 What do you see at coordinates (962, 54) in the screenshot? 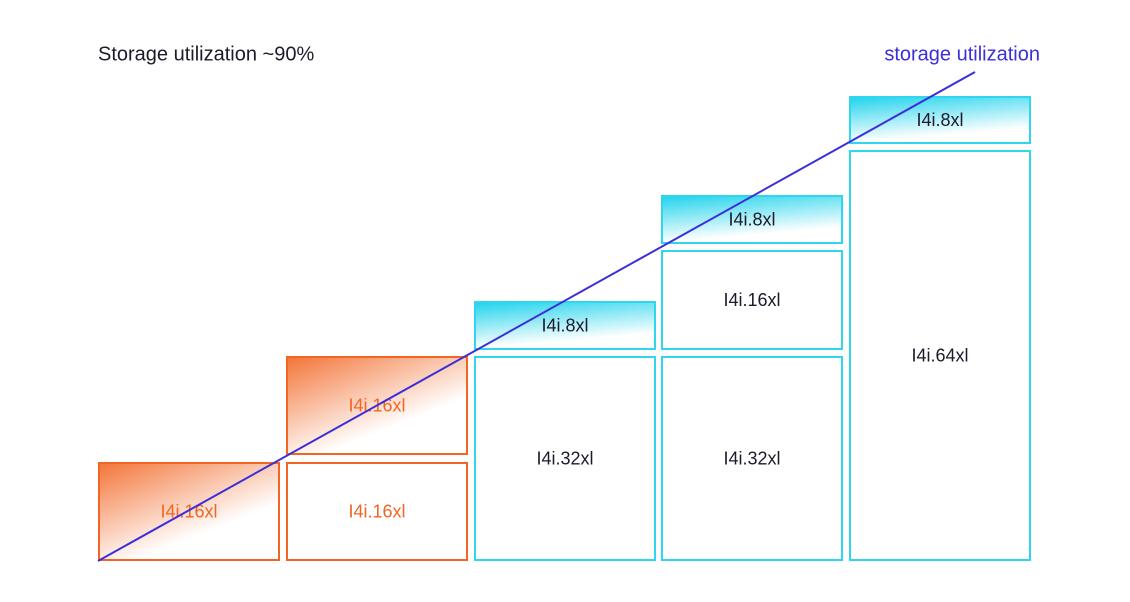
I see `line-label: storage utilization` at bounding box center [962, 54].